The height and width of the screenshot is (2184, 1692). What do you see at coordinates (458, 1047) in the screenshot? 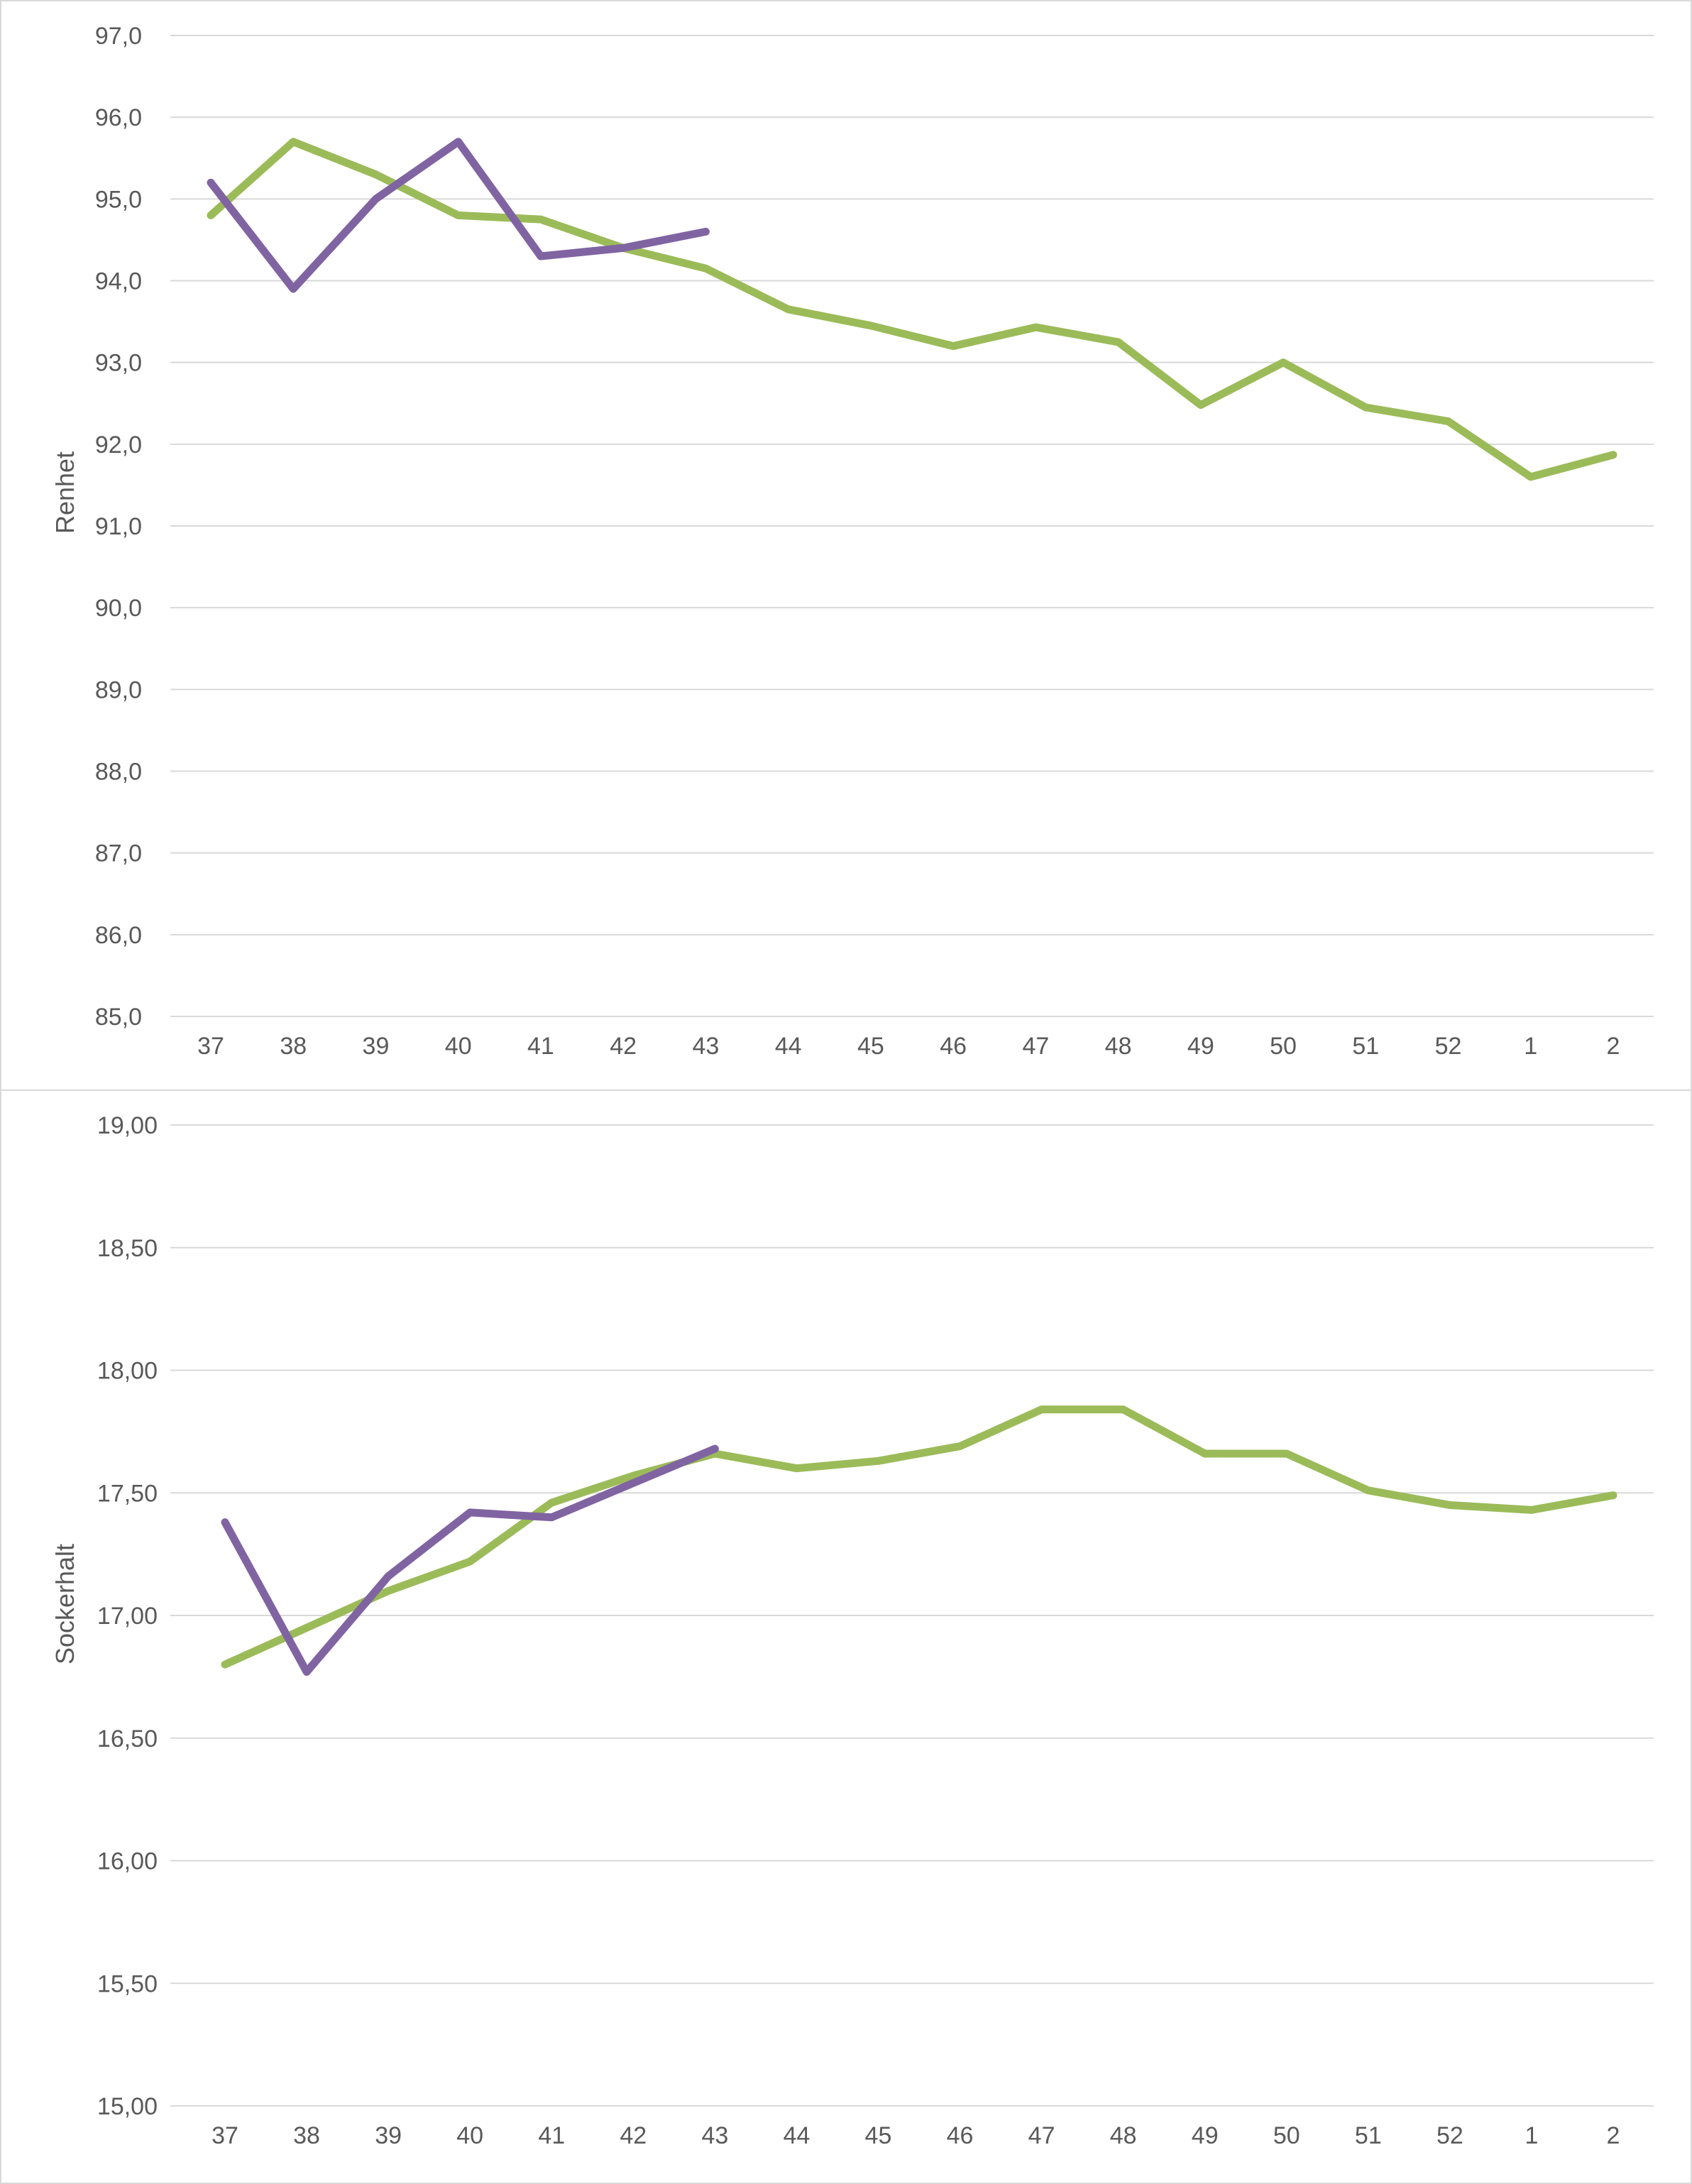
I see `renhet-x-tick-label: 40` at bounding box center [458, 1047].